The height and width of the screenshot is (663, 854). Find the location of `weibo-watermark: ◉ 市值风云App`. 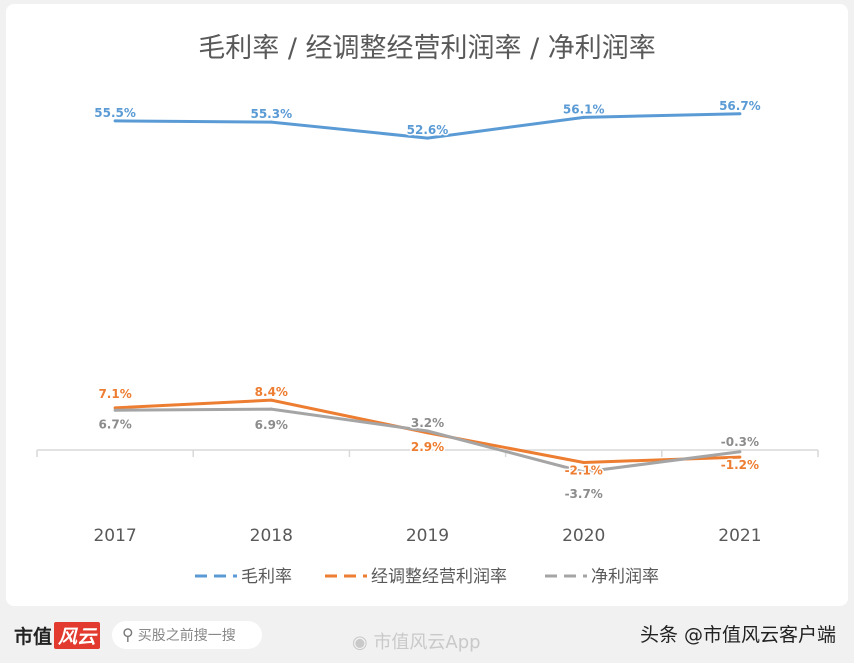

weibo-watermark: ◉ 市值风云App is located at coordinates (416, 641).